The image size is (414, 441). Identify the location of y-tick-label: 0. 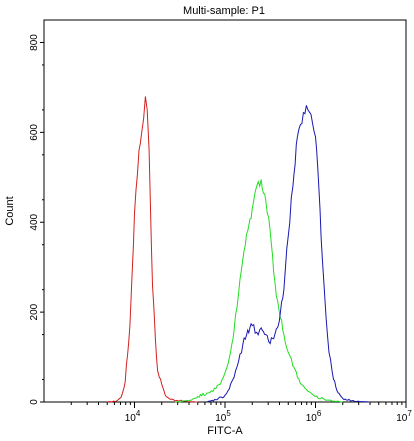
(34, 402).